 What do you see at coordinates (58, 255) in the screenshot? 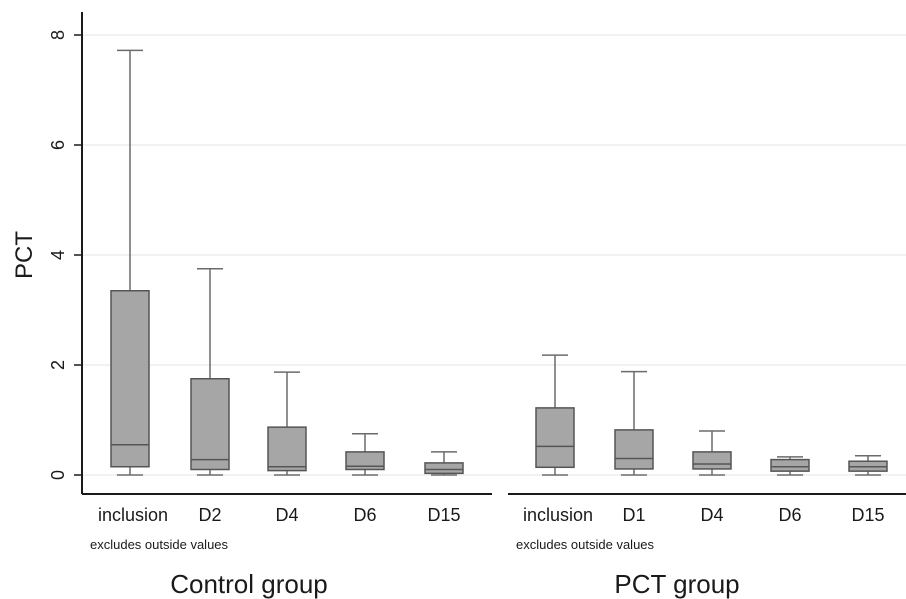
I see `y-tick-label: 4` at bounding box center [58, 255].